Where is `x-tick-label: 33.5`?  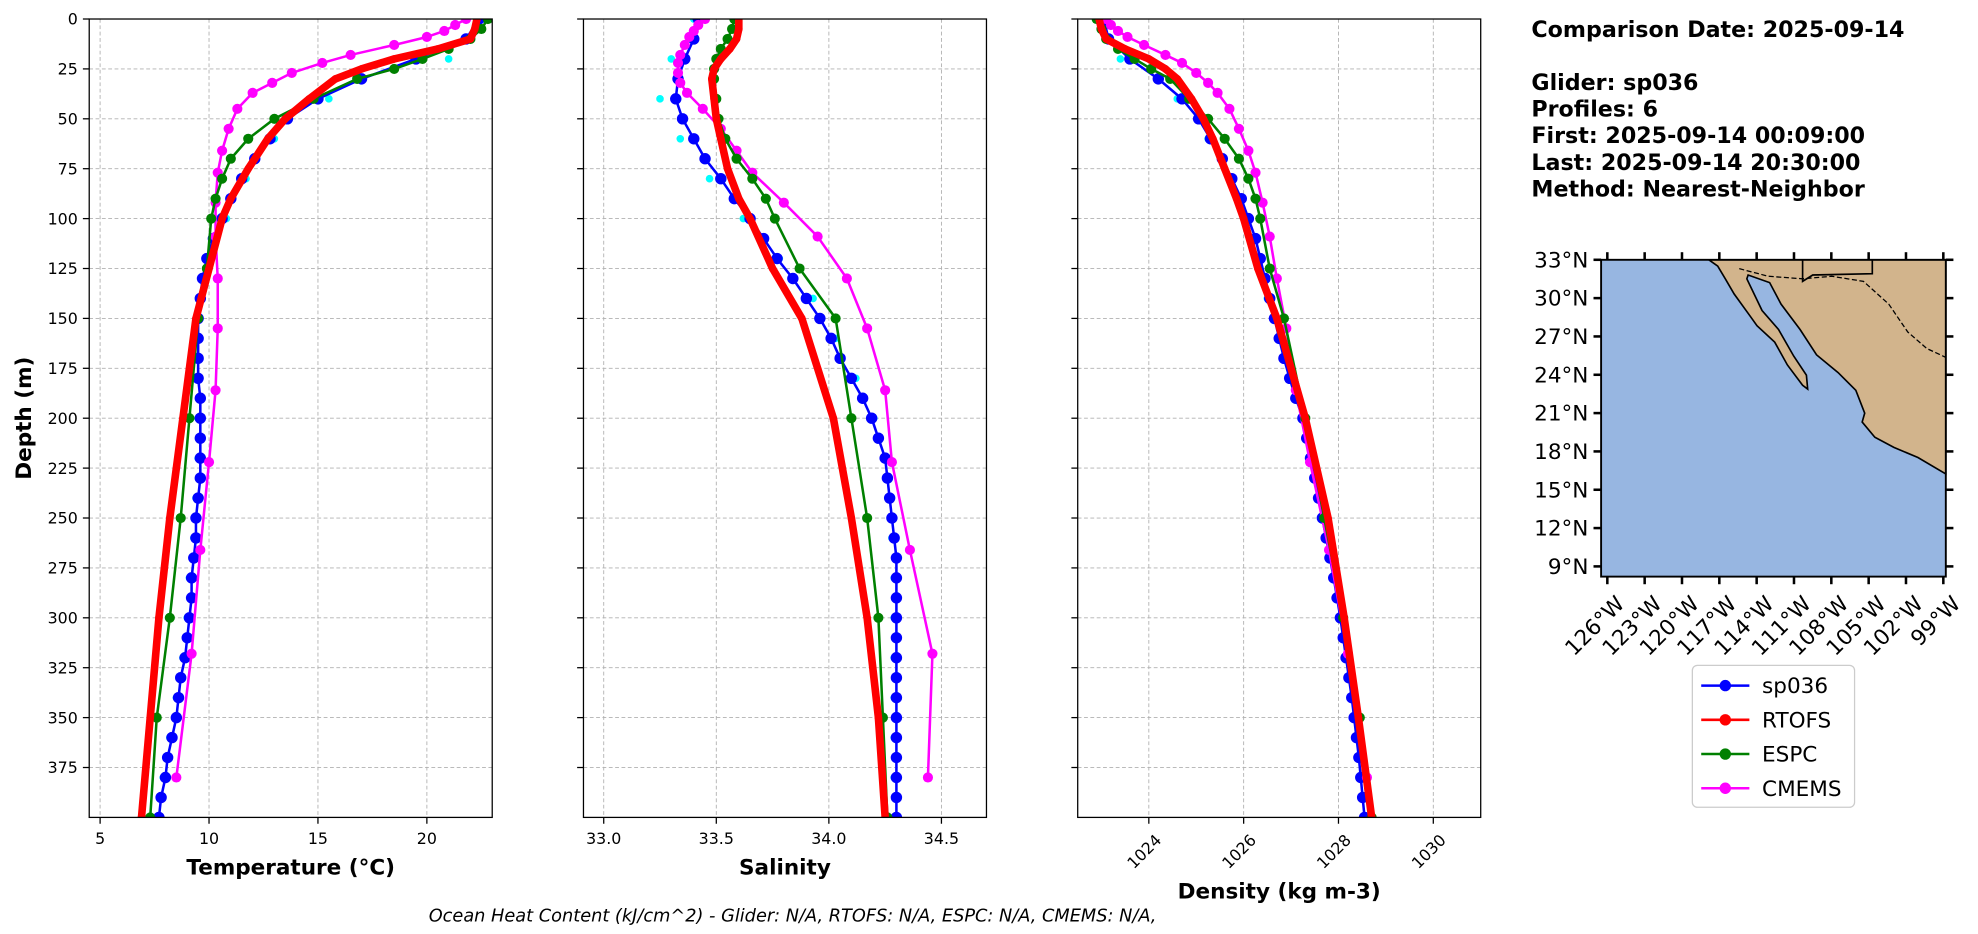 x-tick-label: 33.5 is located at coordinates (716, 838).